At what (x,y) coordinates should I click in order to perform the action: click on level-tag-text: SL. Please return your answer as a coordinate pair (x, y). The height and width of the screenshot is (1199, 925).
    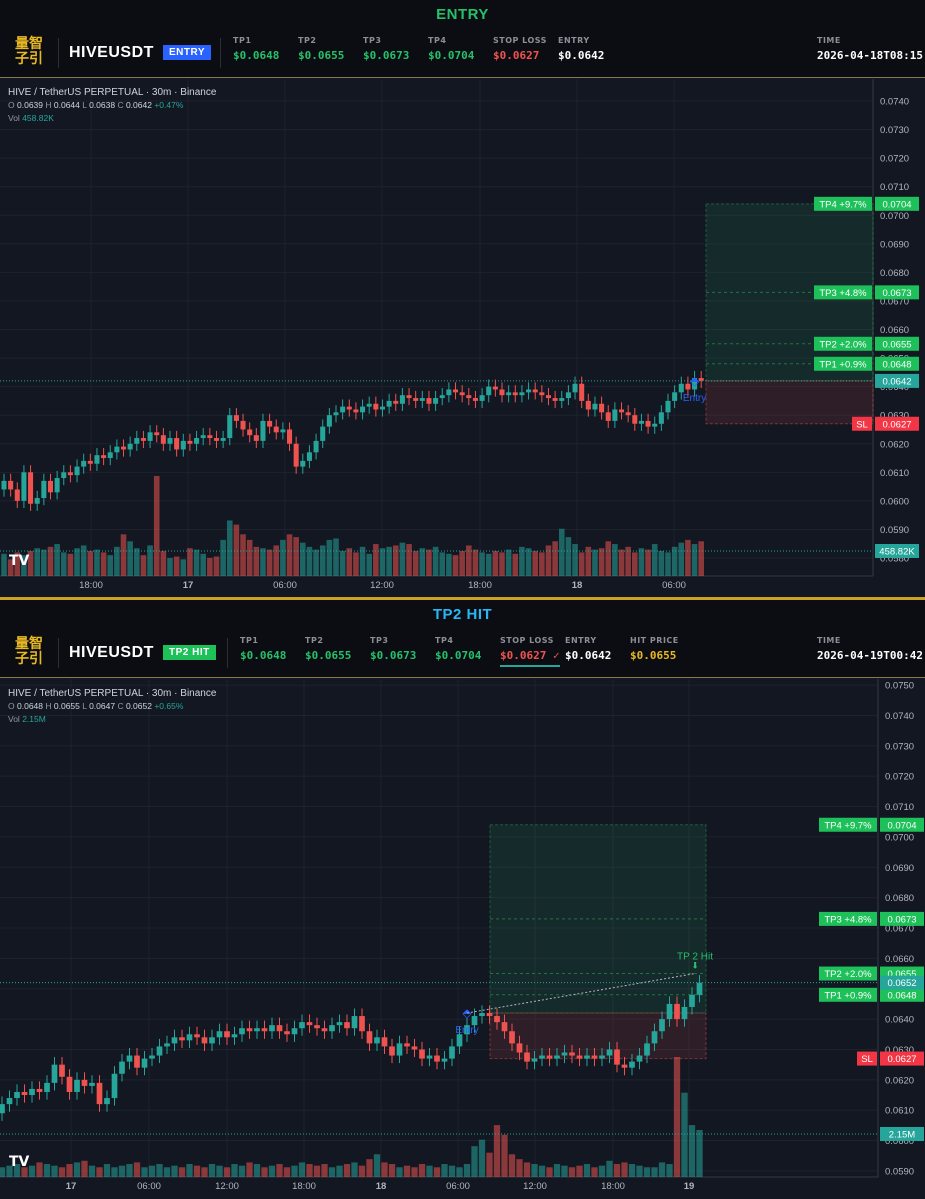
    Looking at the image, I should click on (867, 1059).